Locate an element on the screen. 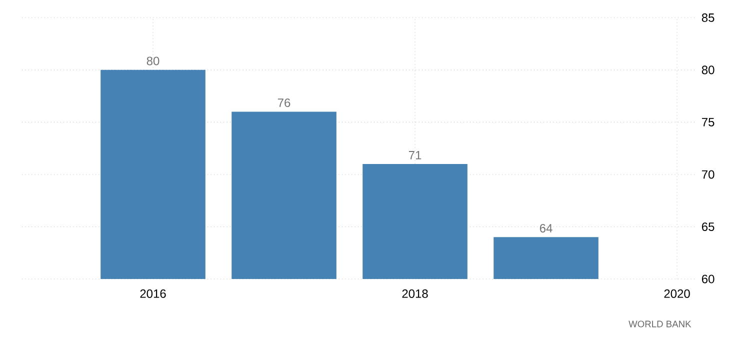 The width and height of the screenshot is (730, 340). x-tick-label: 2016 is located at coordinates (153, 293).